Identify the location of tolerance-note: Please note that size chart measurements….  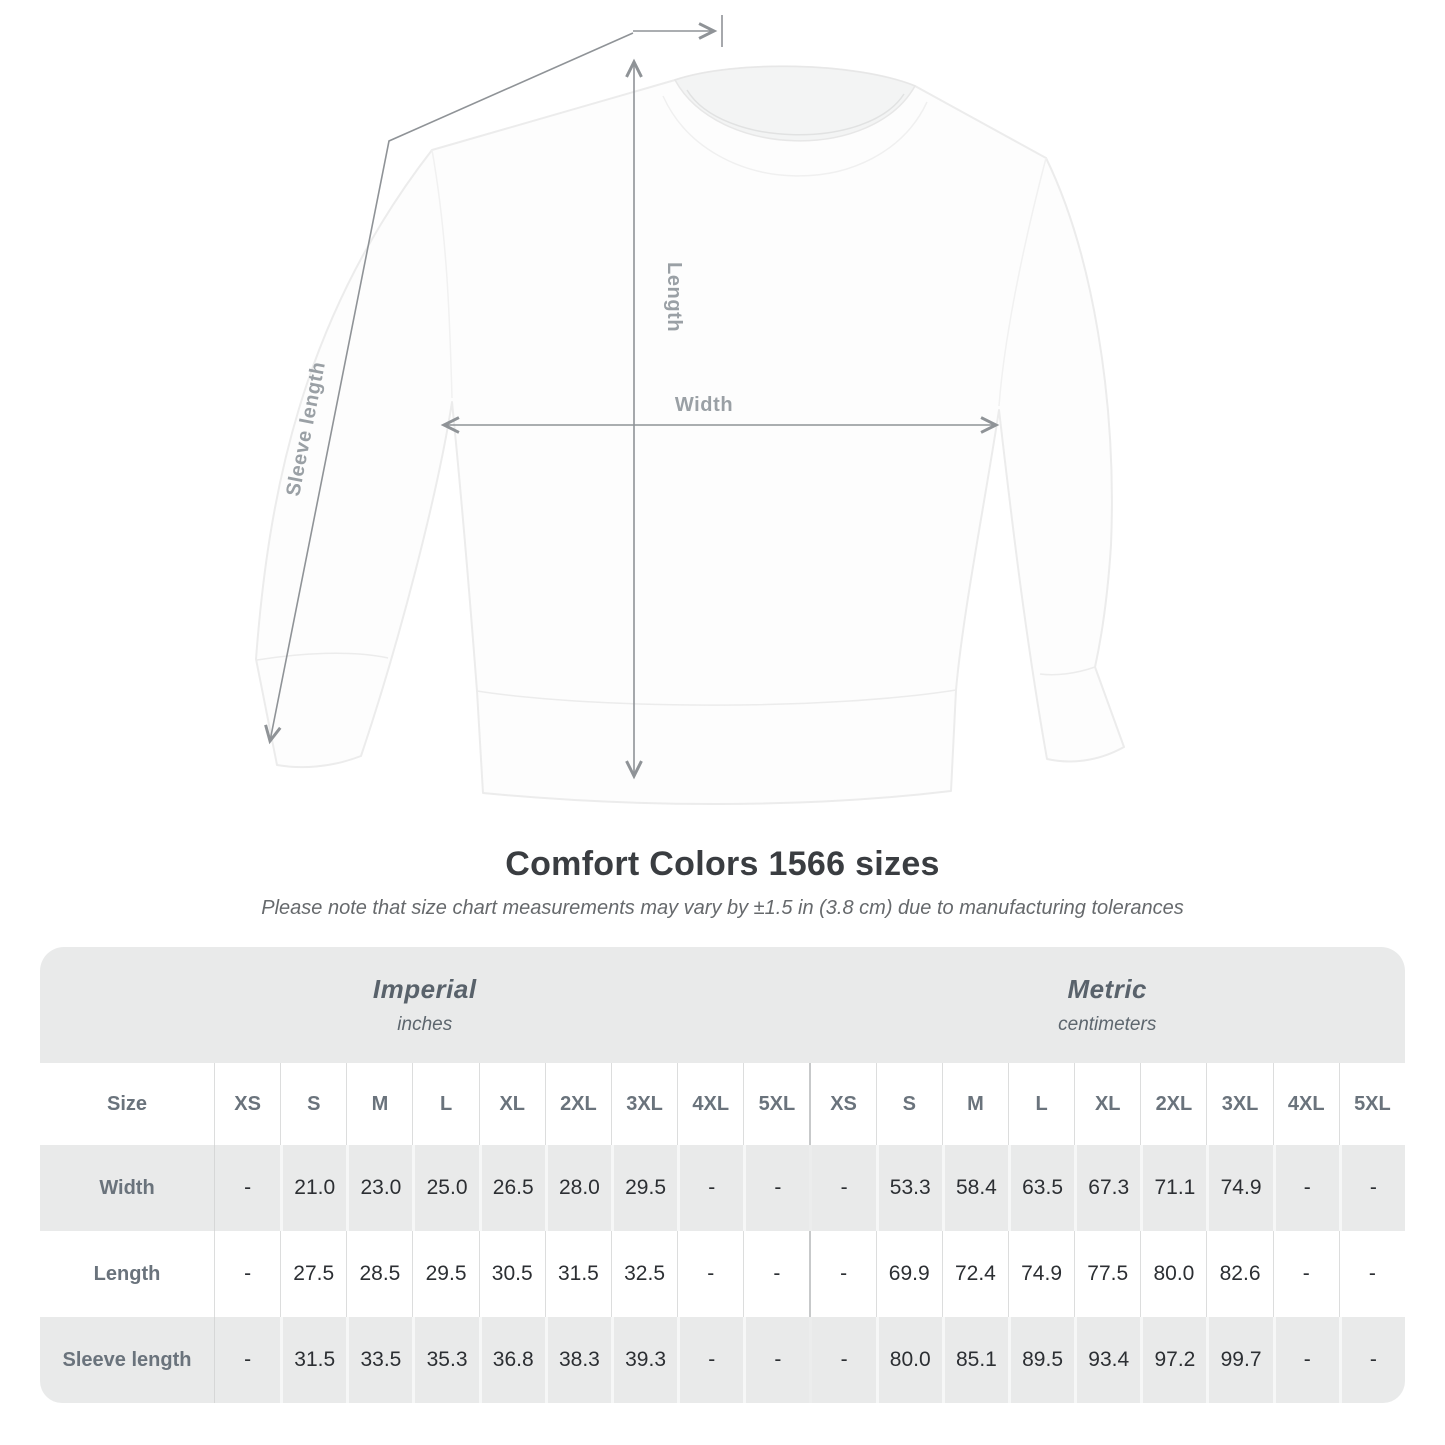
(722, 908).